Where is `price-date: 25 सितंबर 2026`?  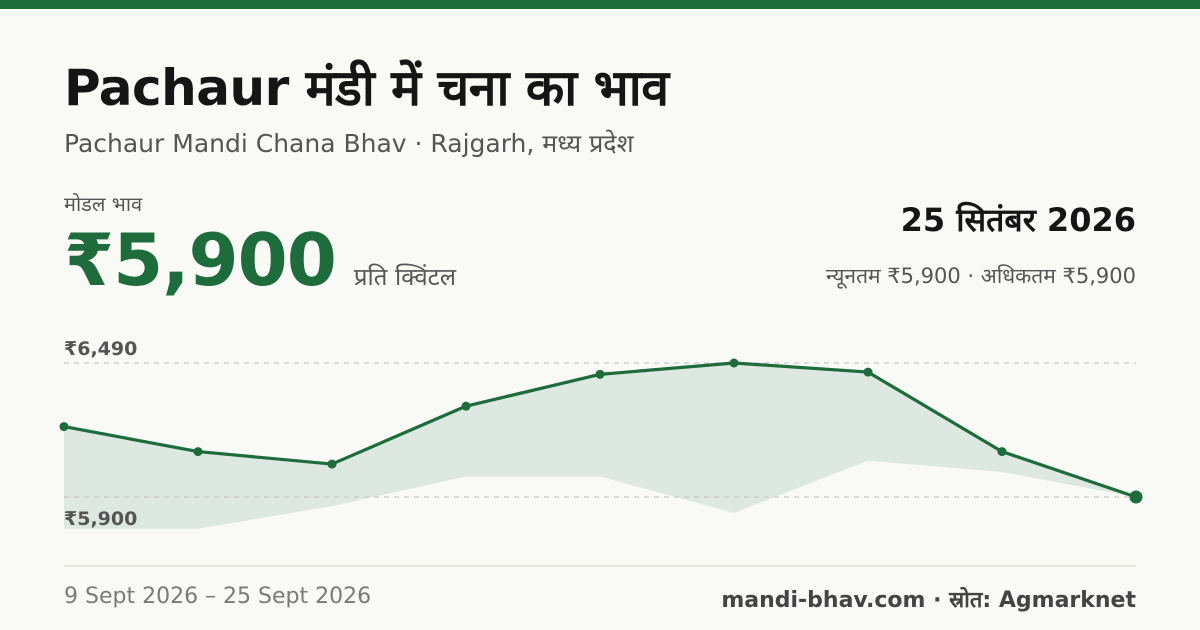
price-date: 25 सितंबर 2026 is located at coordinates (1018, 220).